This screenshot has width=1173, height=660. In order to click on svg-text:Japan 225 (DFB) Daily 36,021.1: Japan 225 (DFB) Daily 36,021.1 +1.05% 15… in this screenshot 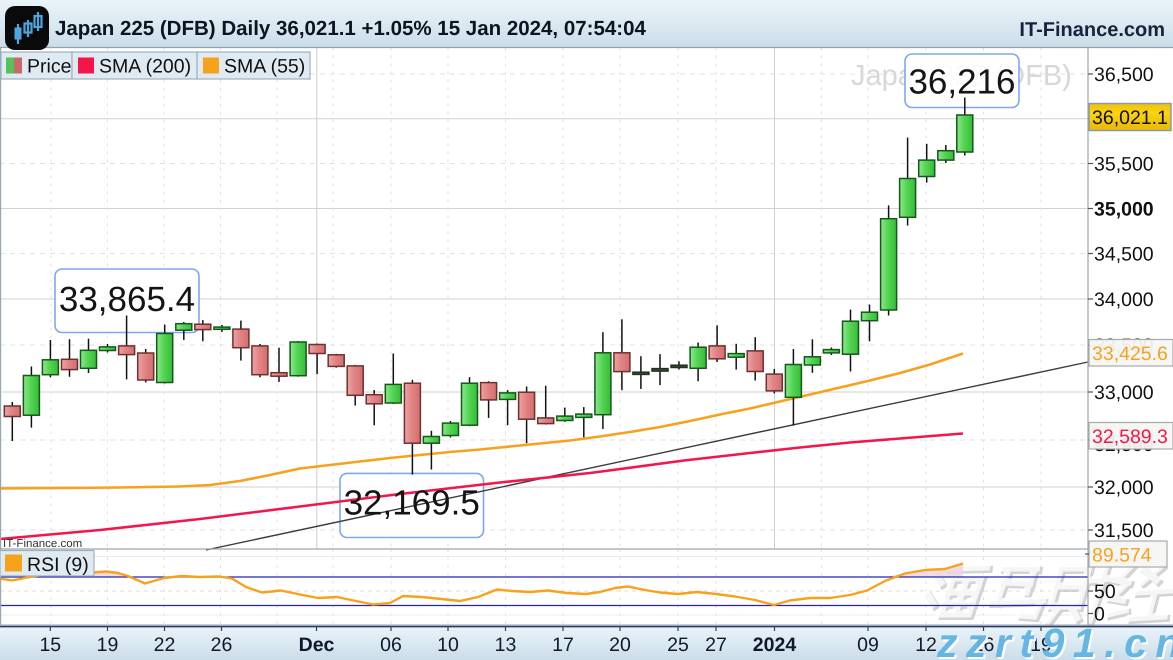, I will do `click(350, 28)`.